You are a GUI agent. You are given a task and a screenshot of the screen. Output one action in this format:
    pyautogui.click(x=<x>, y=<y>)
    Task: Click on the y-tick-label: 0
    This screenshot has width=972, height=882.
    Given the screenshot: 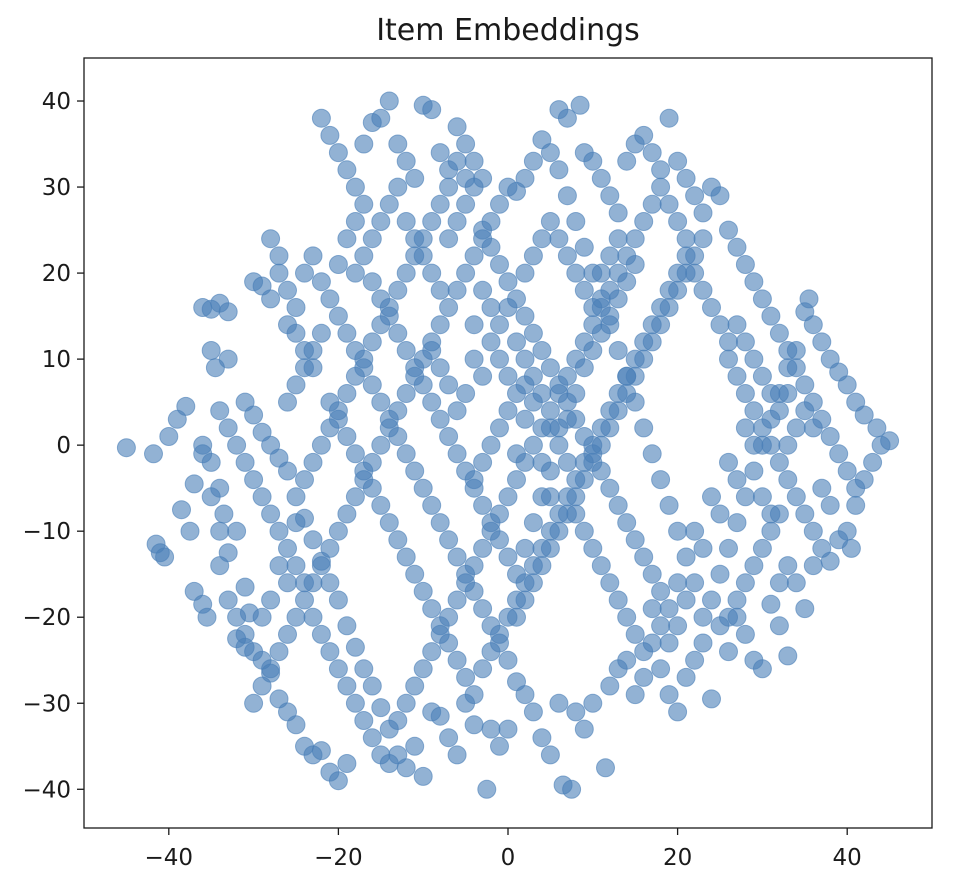 What is the action you would take?
    pyautogui.click(x=63, y=446)
    